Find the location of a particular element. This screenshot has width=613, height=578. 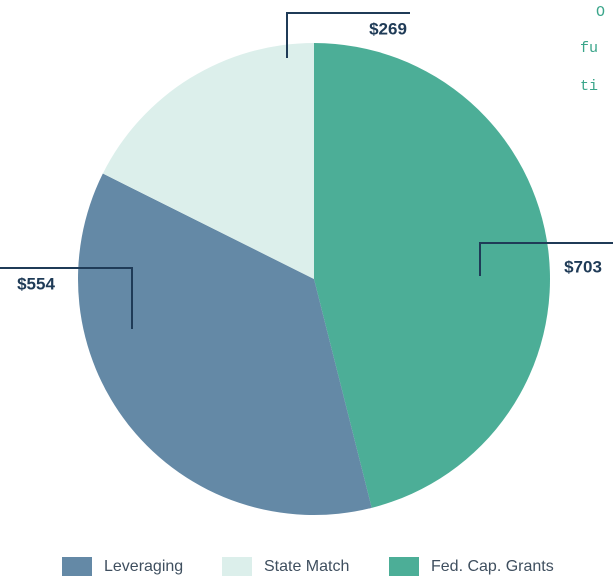

side-text: fu is located at coordinates (589, 48).